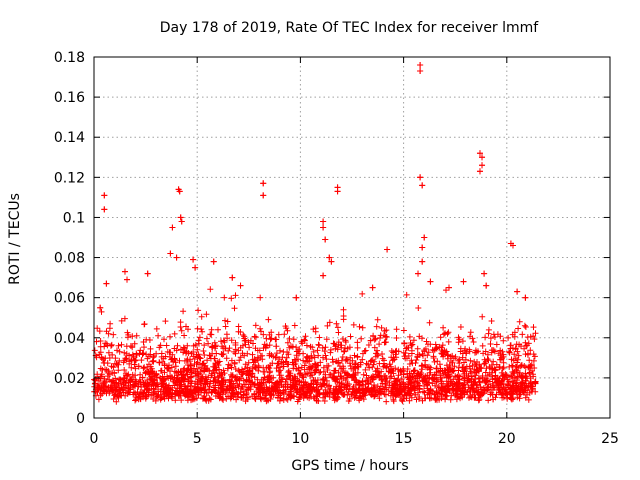 This screenshot has height=480, width=640. Describe the element at coordinates (69, 379) in the screenshot. I see `y-tick-label: 0.02` at that location.